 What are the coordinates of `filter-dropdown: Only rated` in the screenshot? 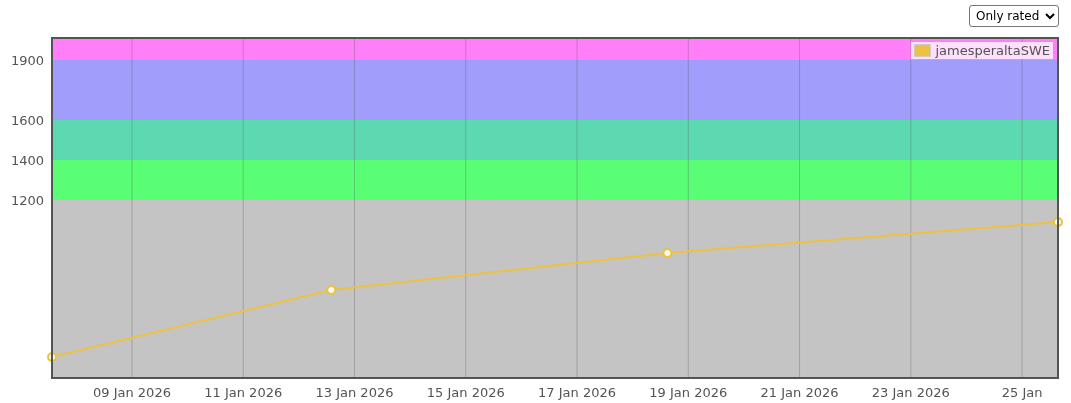 It's located at (1014, 16).